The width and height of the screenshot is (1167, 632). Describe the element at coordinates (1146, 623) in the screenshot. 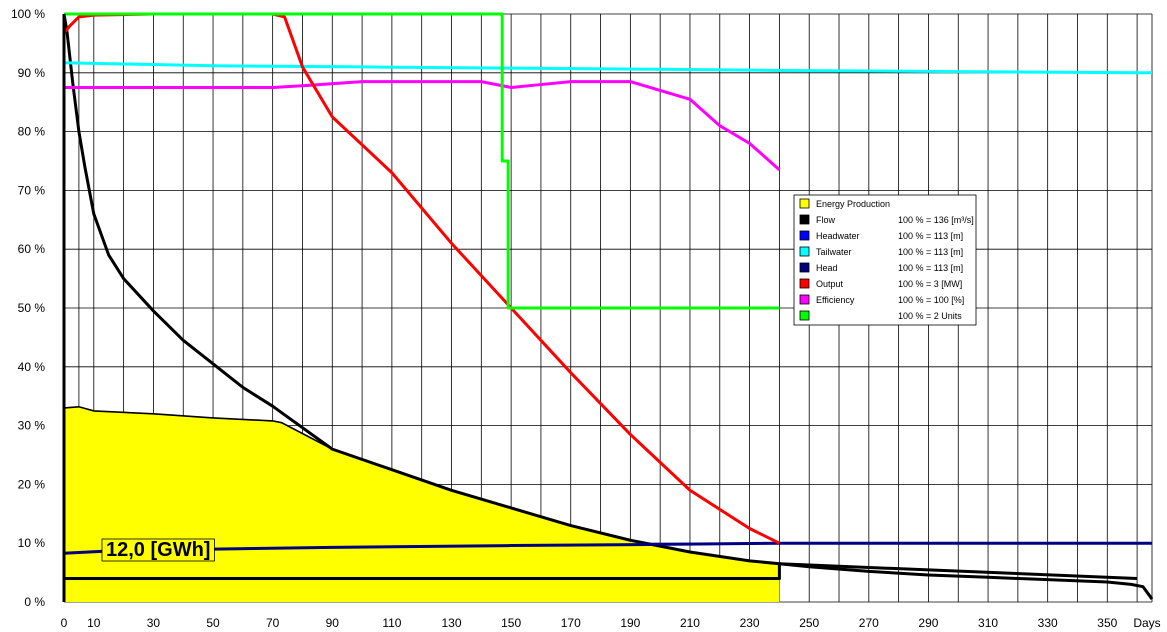

I see `x-axis-label: Days` at that location.